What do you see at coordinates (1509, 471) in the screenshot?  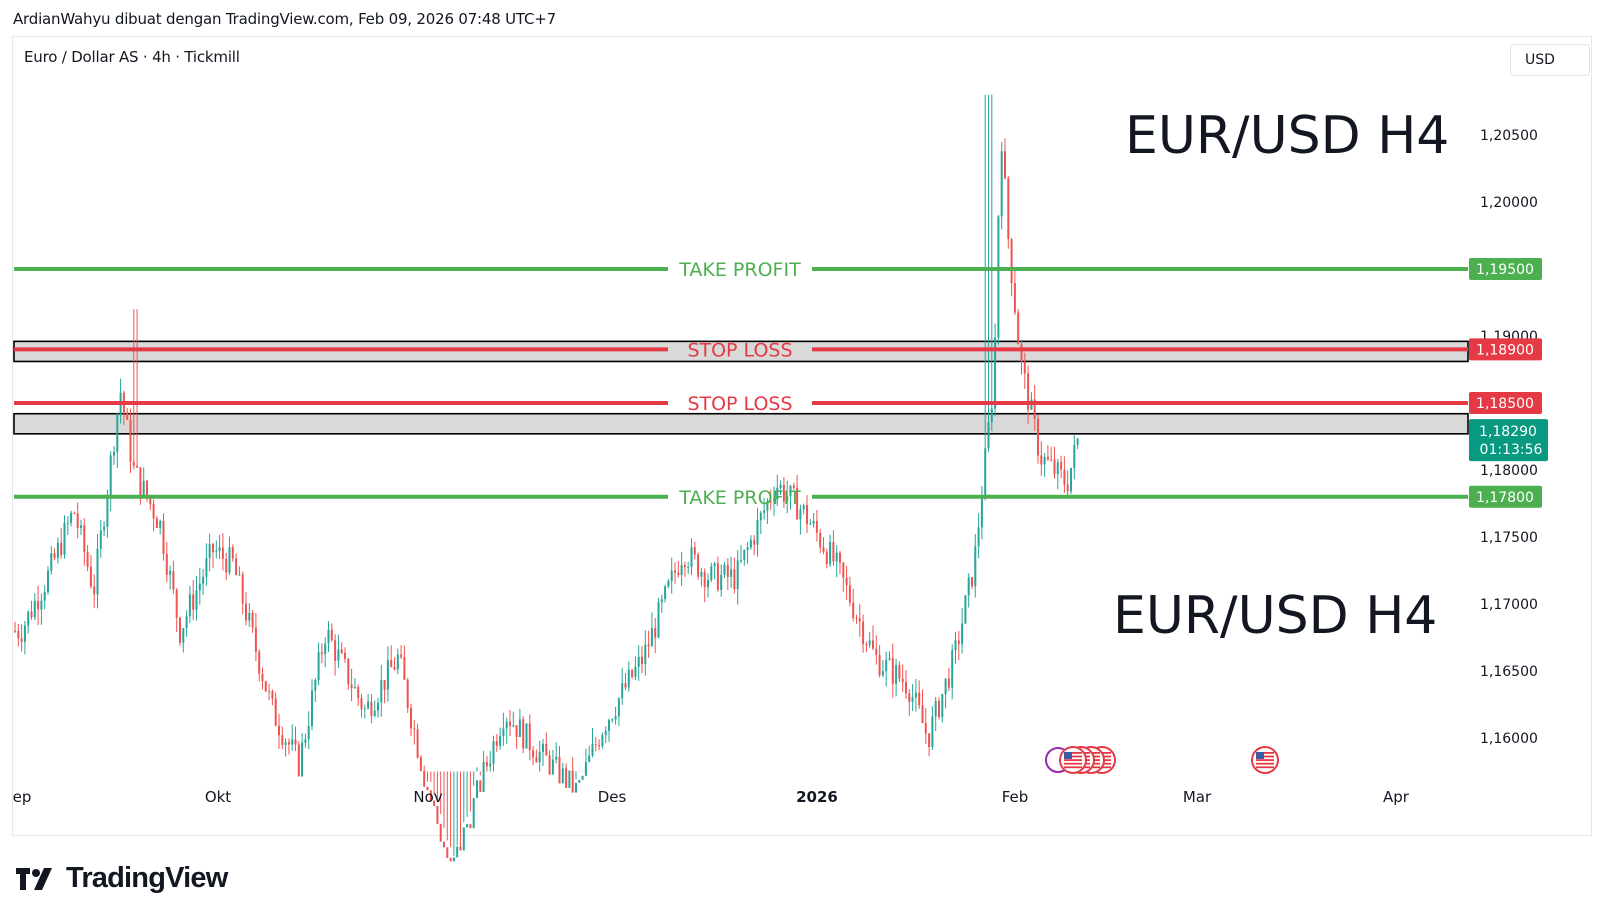 I see `price-tick-label: 1,18000` at bounding box center [1509, 471].